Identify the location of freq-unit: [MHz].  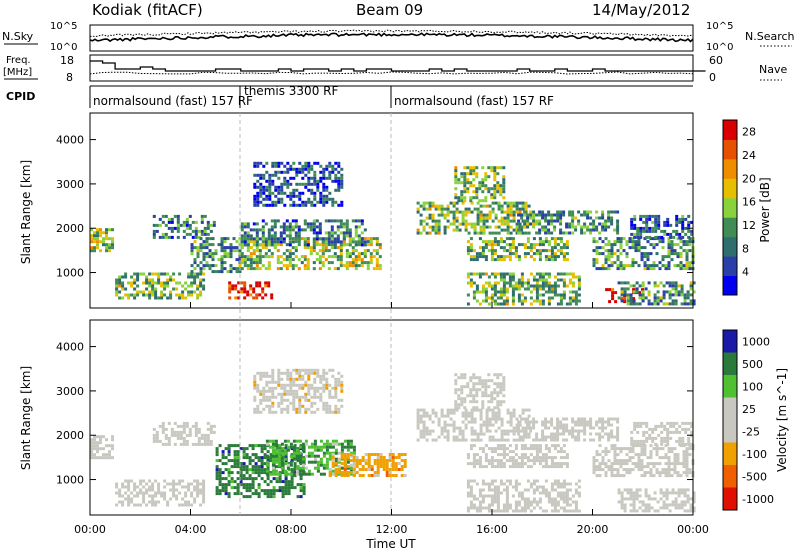
(17, 72).